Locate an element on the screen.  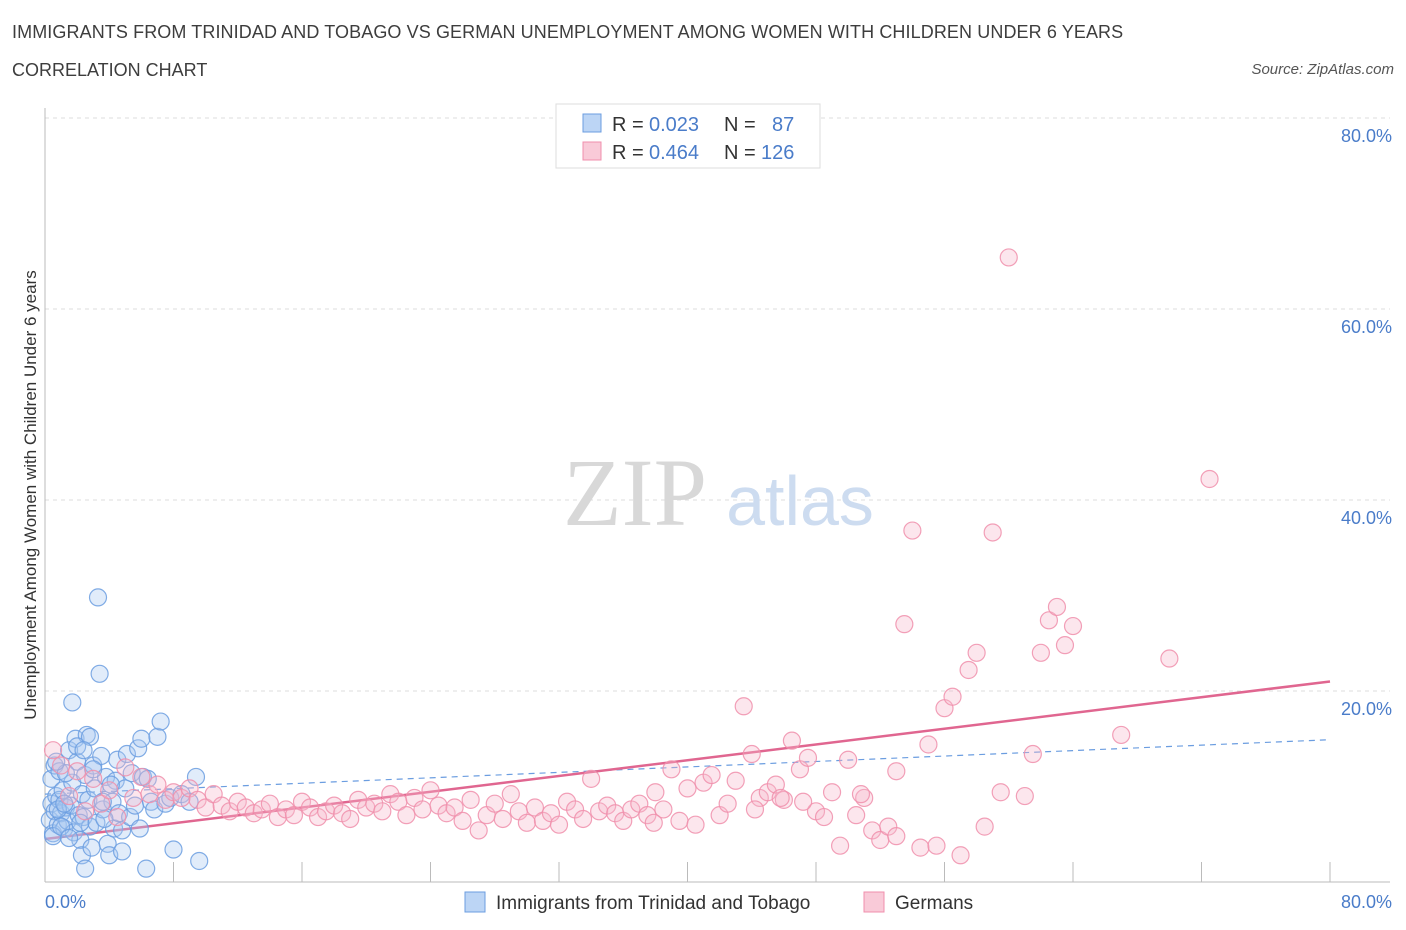
legend-n-label-pink: N = is located at coordinates (740, 153).